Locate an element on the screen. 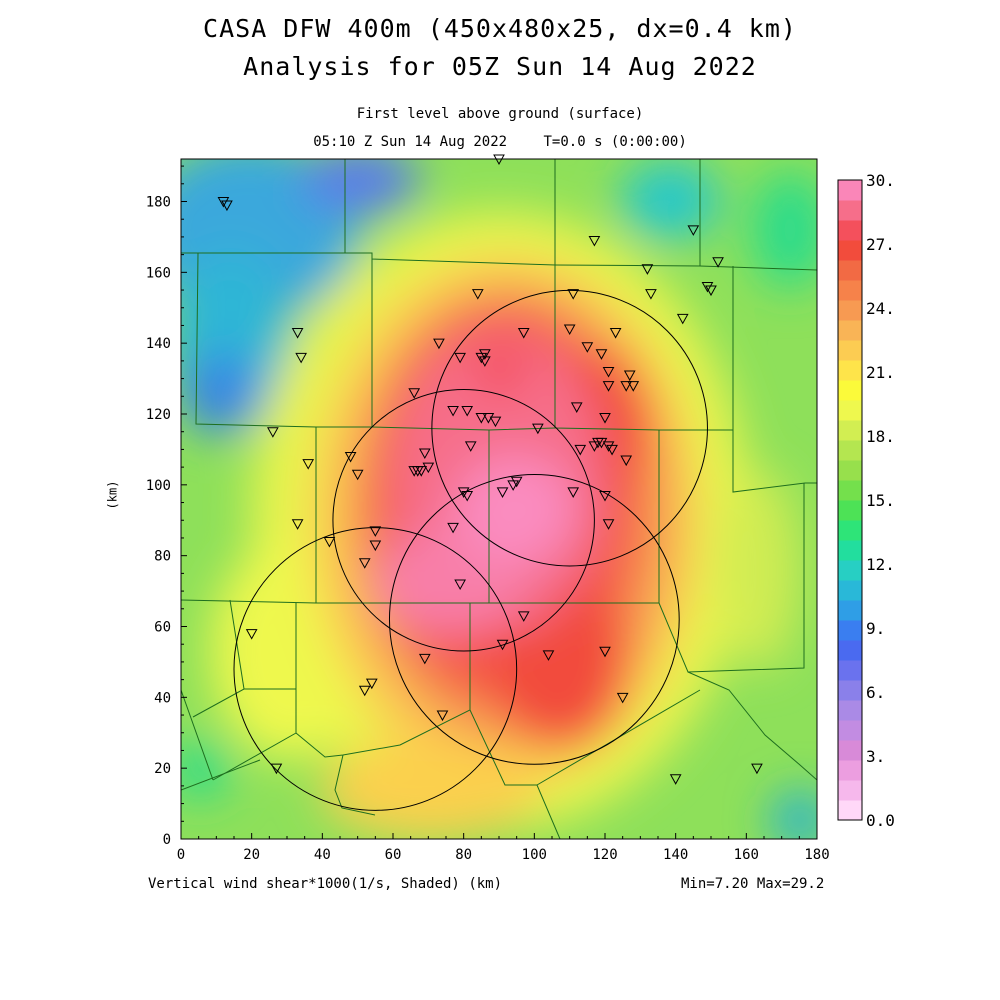 Image resolution: width=1000 pixels, height=1000 pixels. y-tick-label: 20 is located at coordinates (162, 769).